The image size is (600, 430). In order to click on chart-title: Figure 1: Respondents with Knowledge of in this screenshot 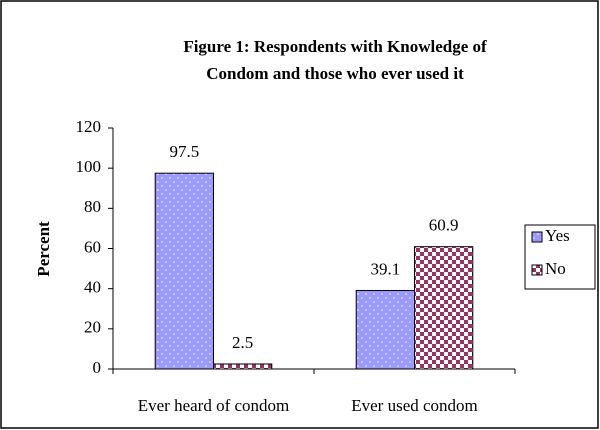, I will do `click(335, 46)`.